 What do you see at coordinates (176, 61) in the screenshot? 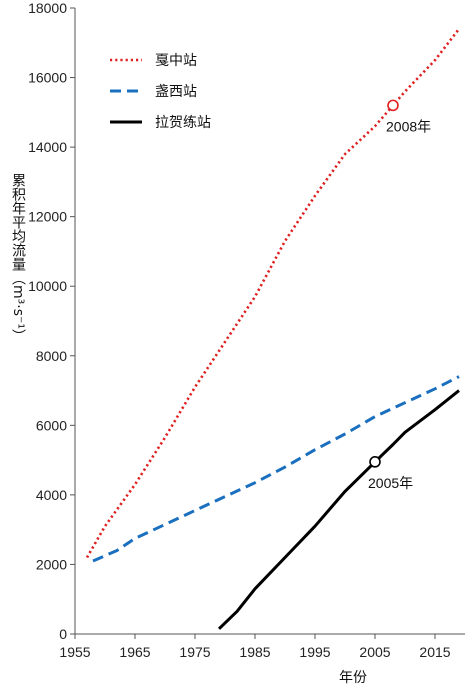
I see `legend-label: 戛中站` at bounding box center [176, 61].